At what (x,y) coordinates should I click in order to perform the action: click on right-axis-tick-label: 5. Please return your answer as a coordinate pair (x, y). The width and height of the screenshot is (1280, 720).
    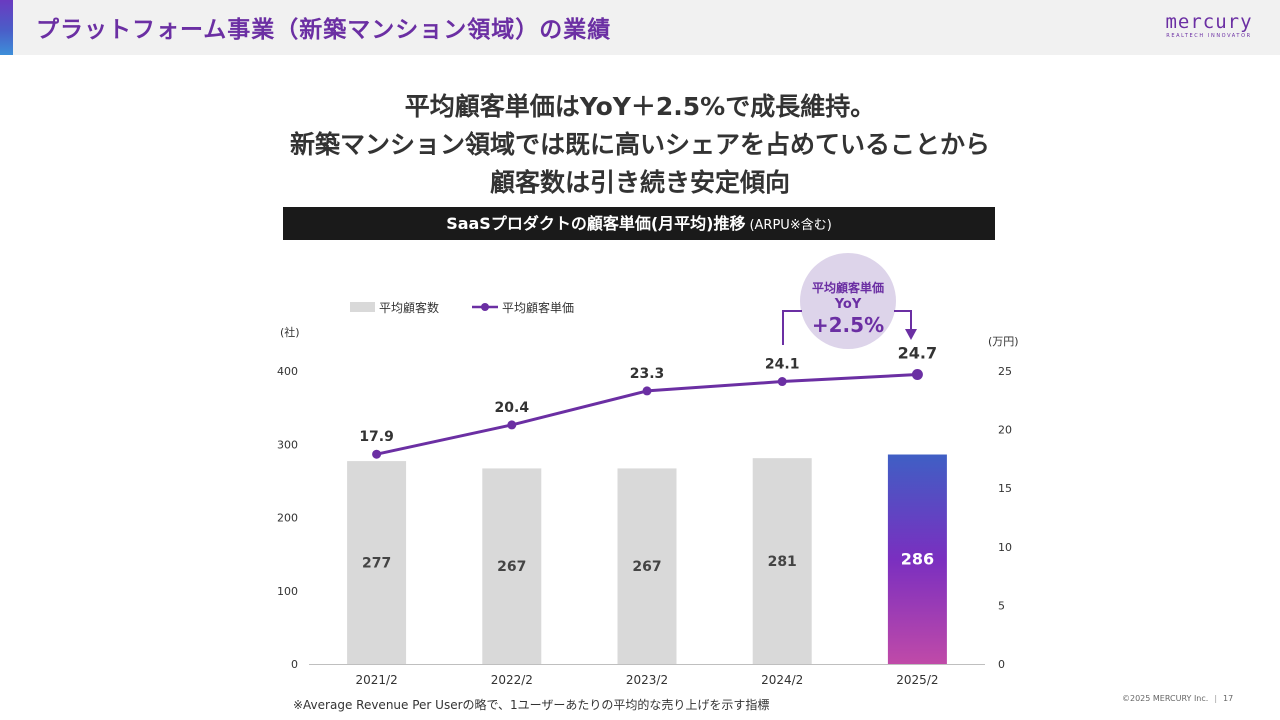
    Looking at the image, I should click on (1001, 605).